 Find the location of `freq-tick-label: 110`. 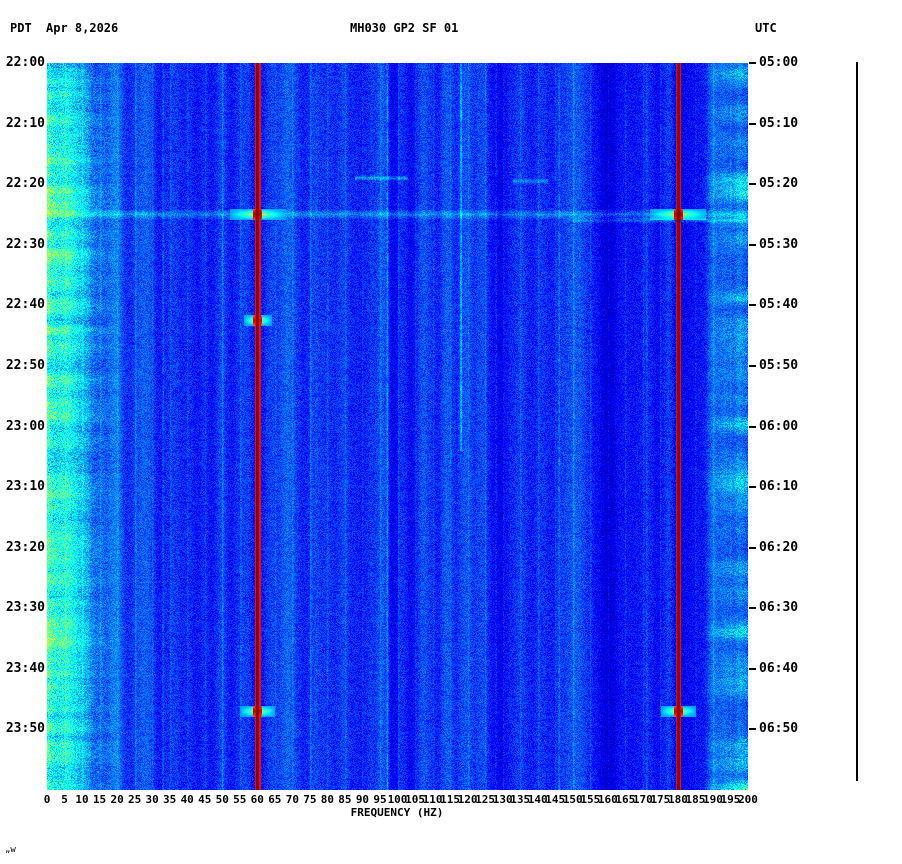

freq-tick-label: 110 is located at coordinates (432, 799).